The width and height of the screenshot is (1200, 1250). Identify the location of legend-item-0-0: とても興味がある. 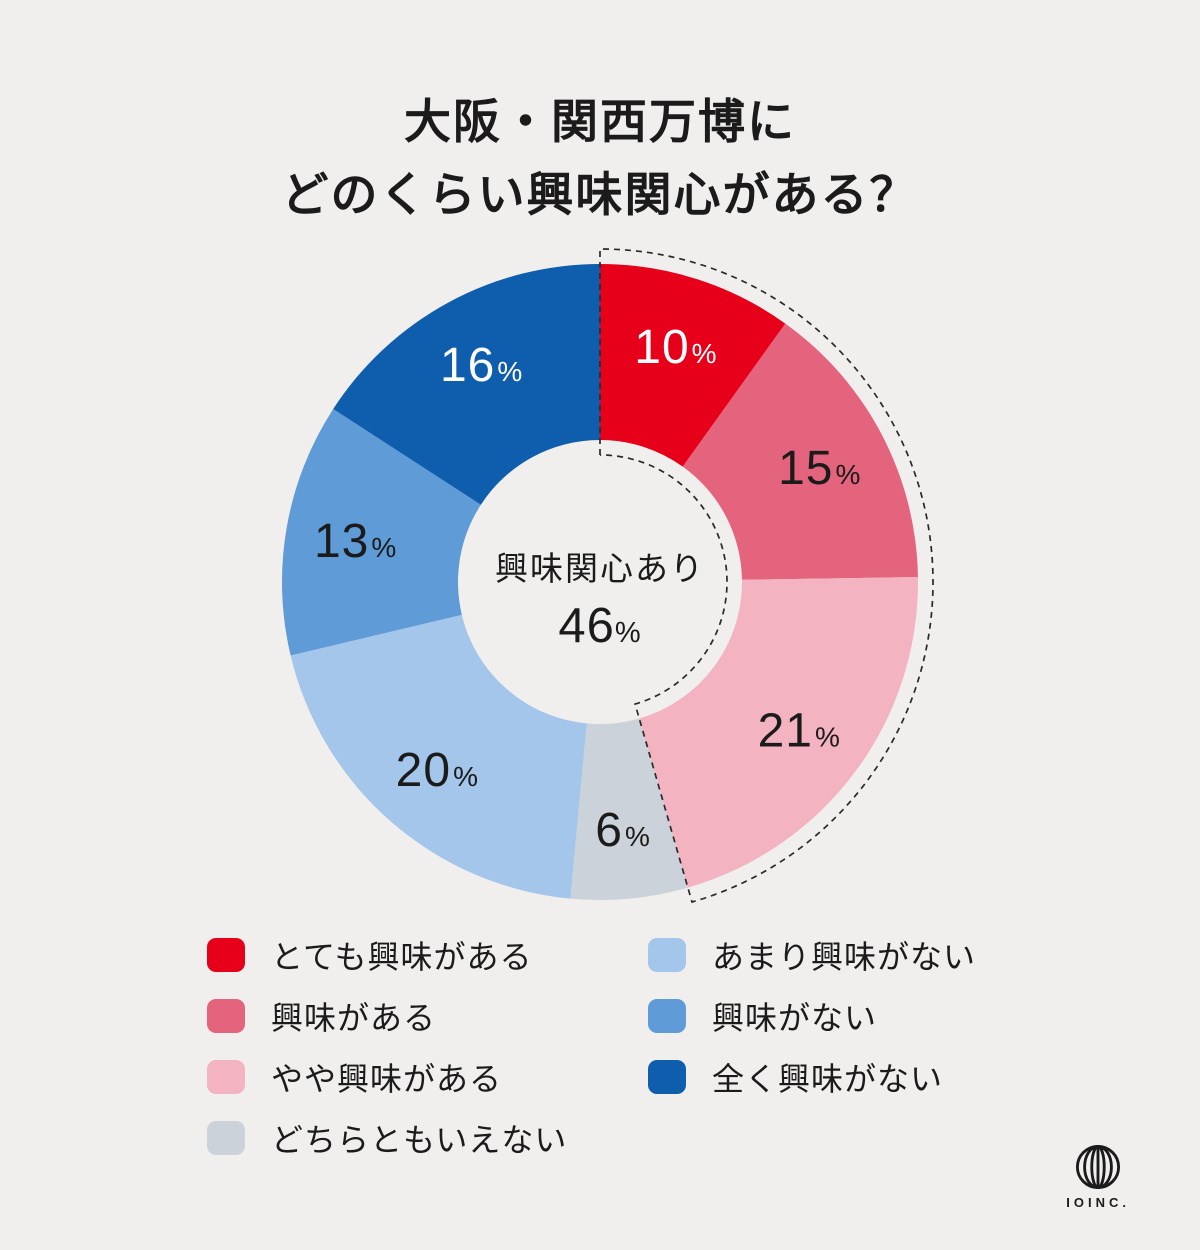
(387, 956).